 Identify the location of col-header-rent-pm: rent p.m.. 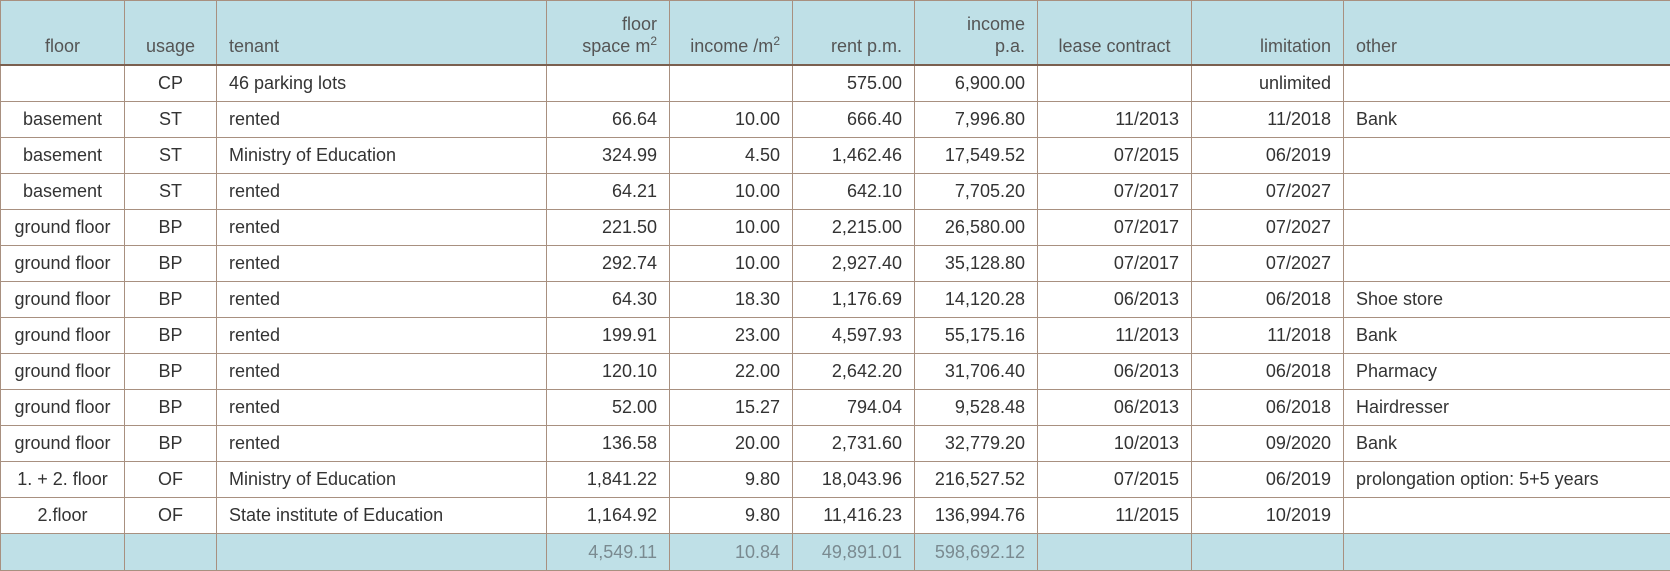
(854, 33).